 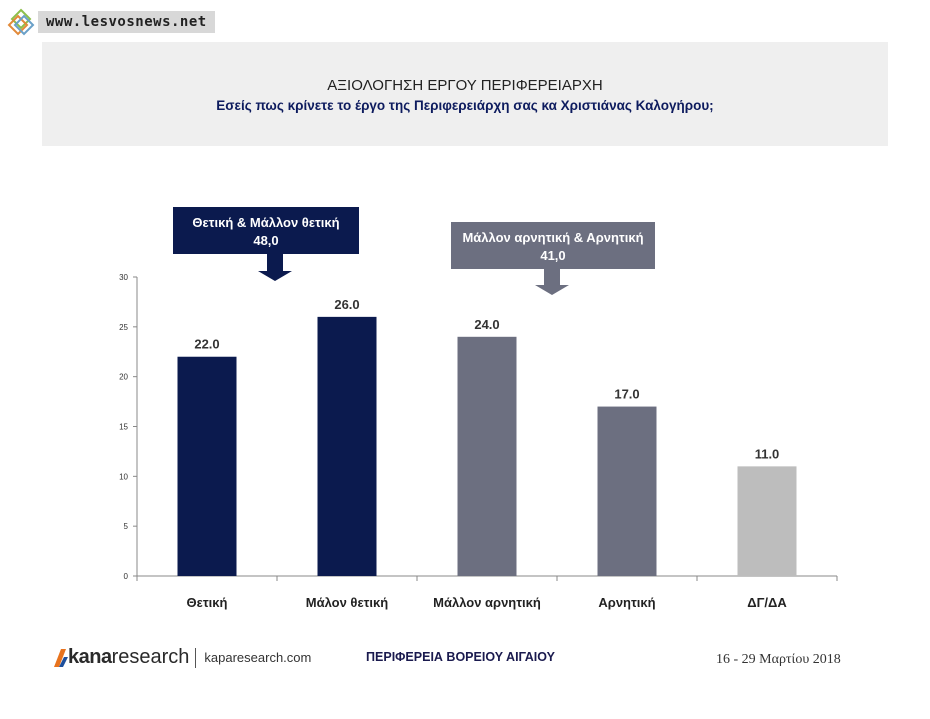 What do you see at coordinates (258, 657) in the screenshot?
I see `kapa-website: kaparesearch.com` at bounding box center [258, 657].